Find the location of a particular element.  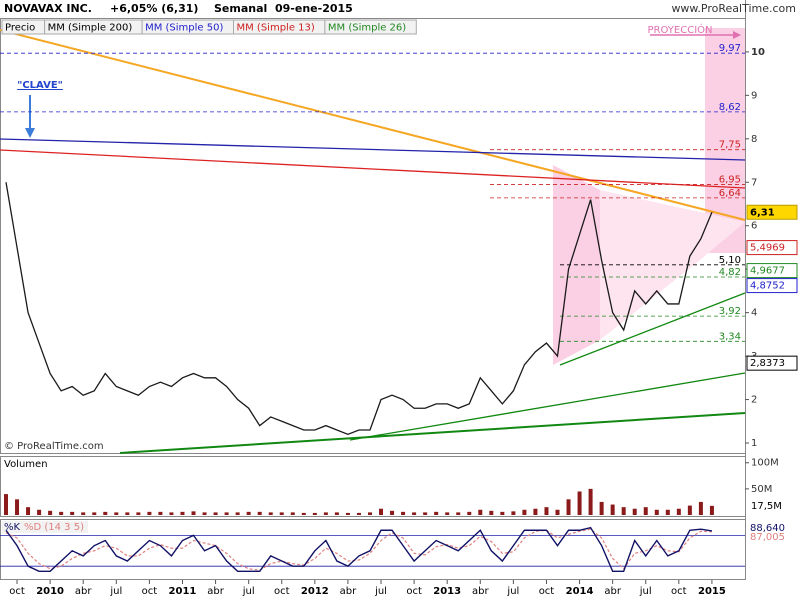

y-tick-label: 1 is located at coordinates (754, 443).